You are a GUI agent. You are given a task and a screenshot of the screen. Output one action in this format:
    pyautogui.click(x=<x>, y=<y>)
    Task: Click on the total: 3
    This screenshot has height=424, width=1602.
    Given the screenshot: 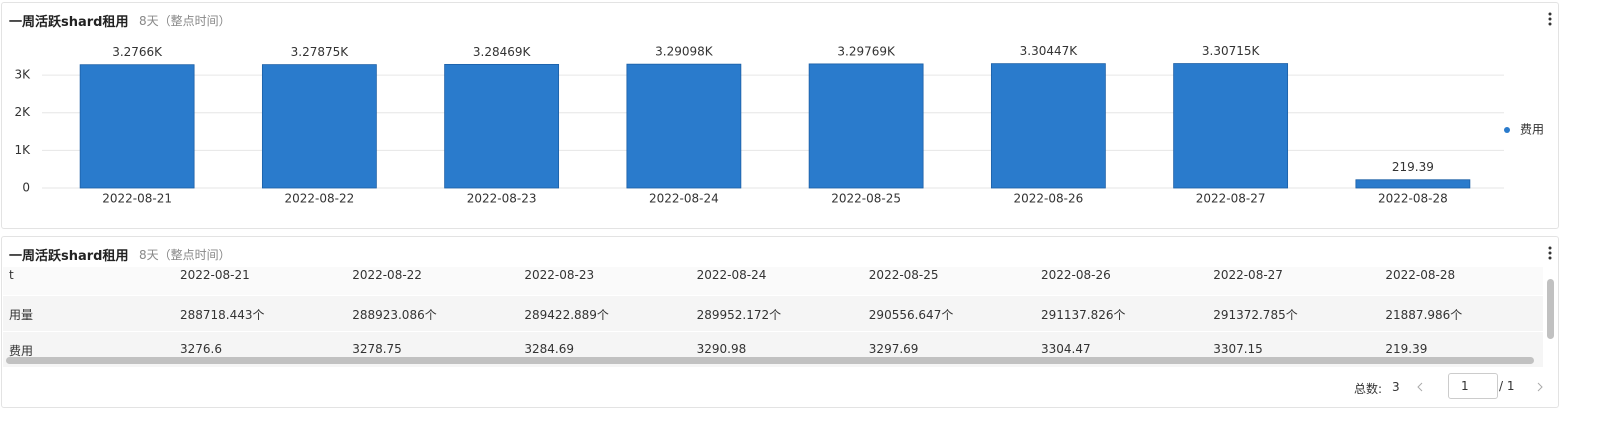 What is the action you would take?
    pyautogui.click(x=1396, y=387)
    